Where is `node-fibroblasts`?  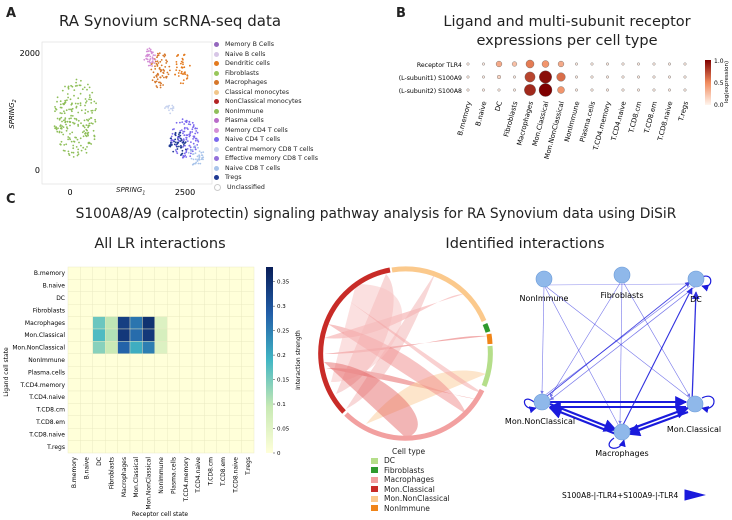
node-fibroblasts is located at coordinates (622, 275).